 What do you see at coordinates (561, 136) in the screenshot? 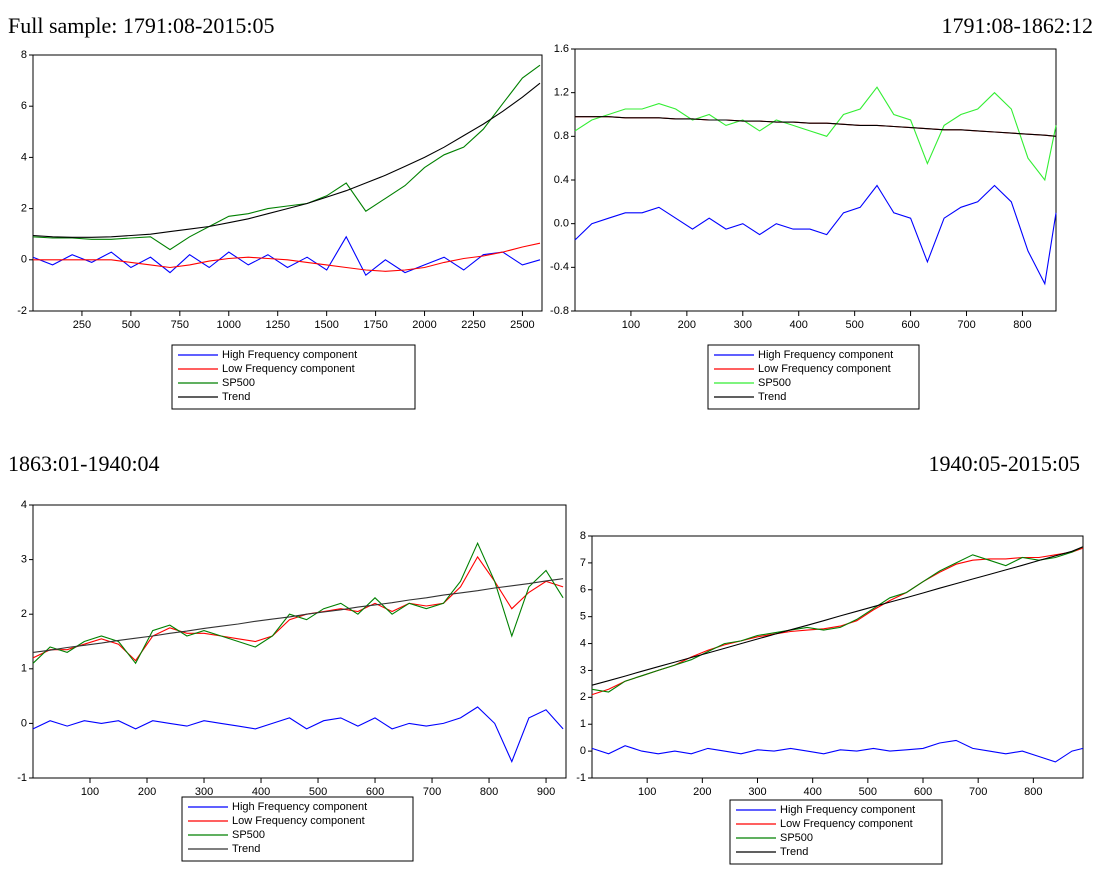
I see `y-tick-label: 0.8` at bounding box center [561, 136].